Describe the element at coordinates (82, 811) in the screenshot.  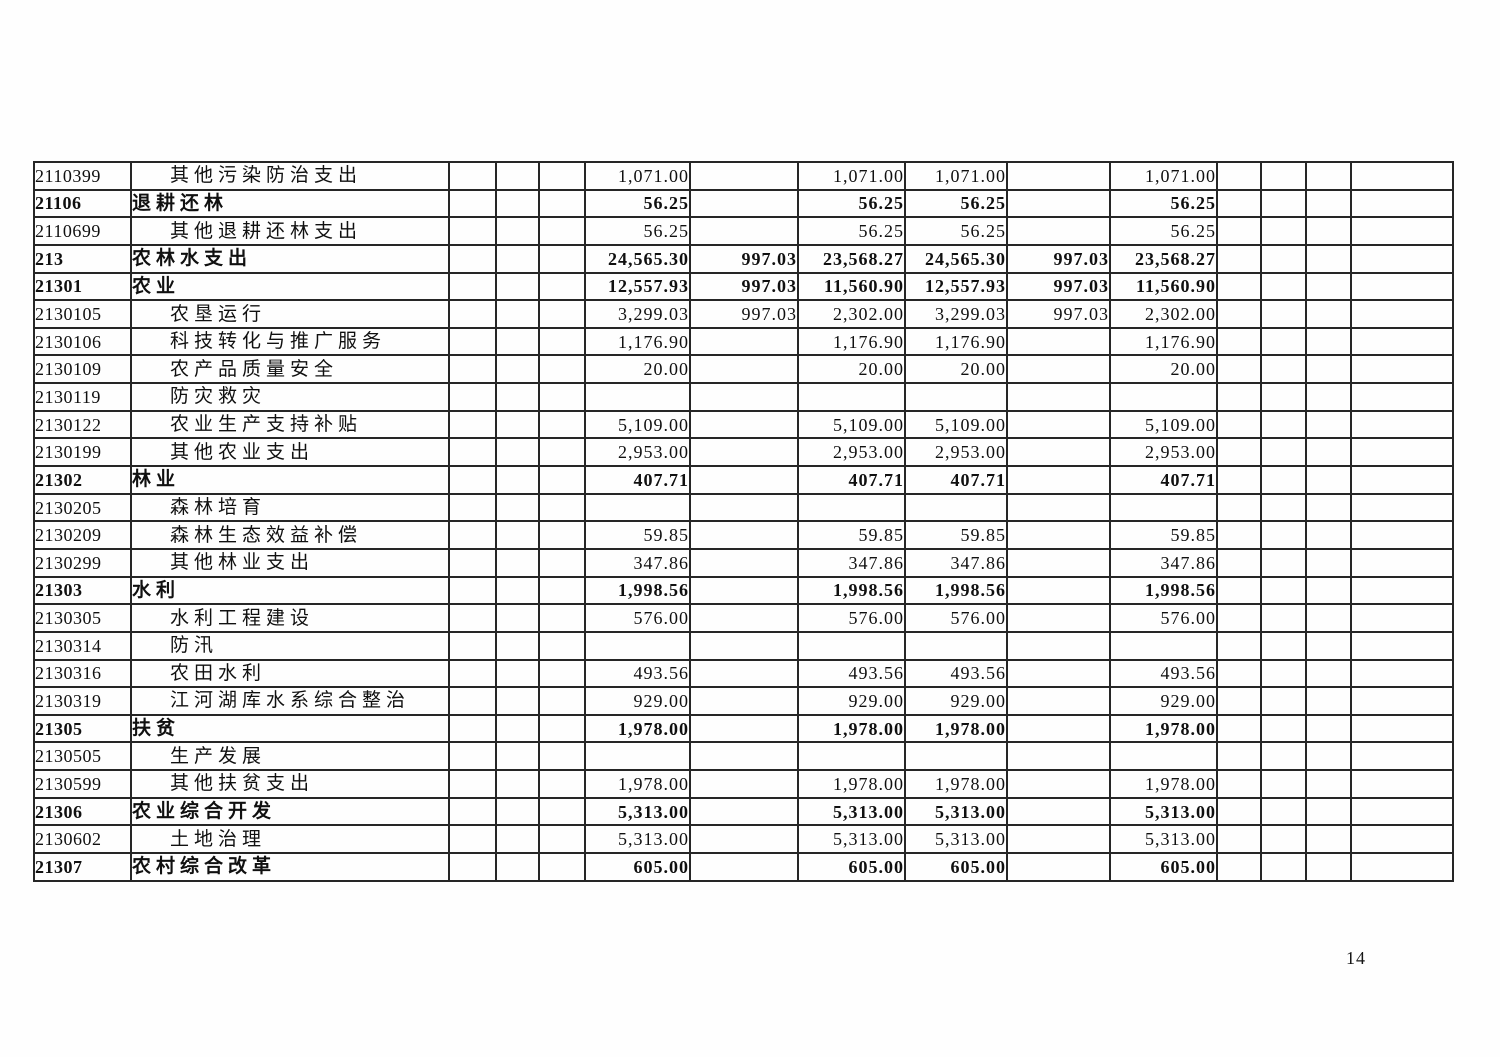
I see `row-code-cell: 21306` at that location.